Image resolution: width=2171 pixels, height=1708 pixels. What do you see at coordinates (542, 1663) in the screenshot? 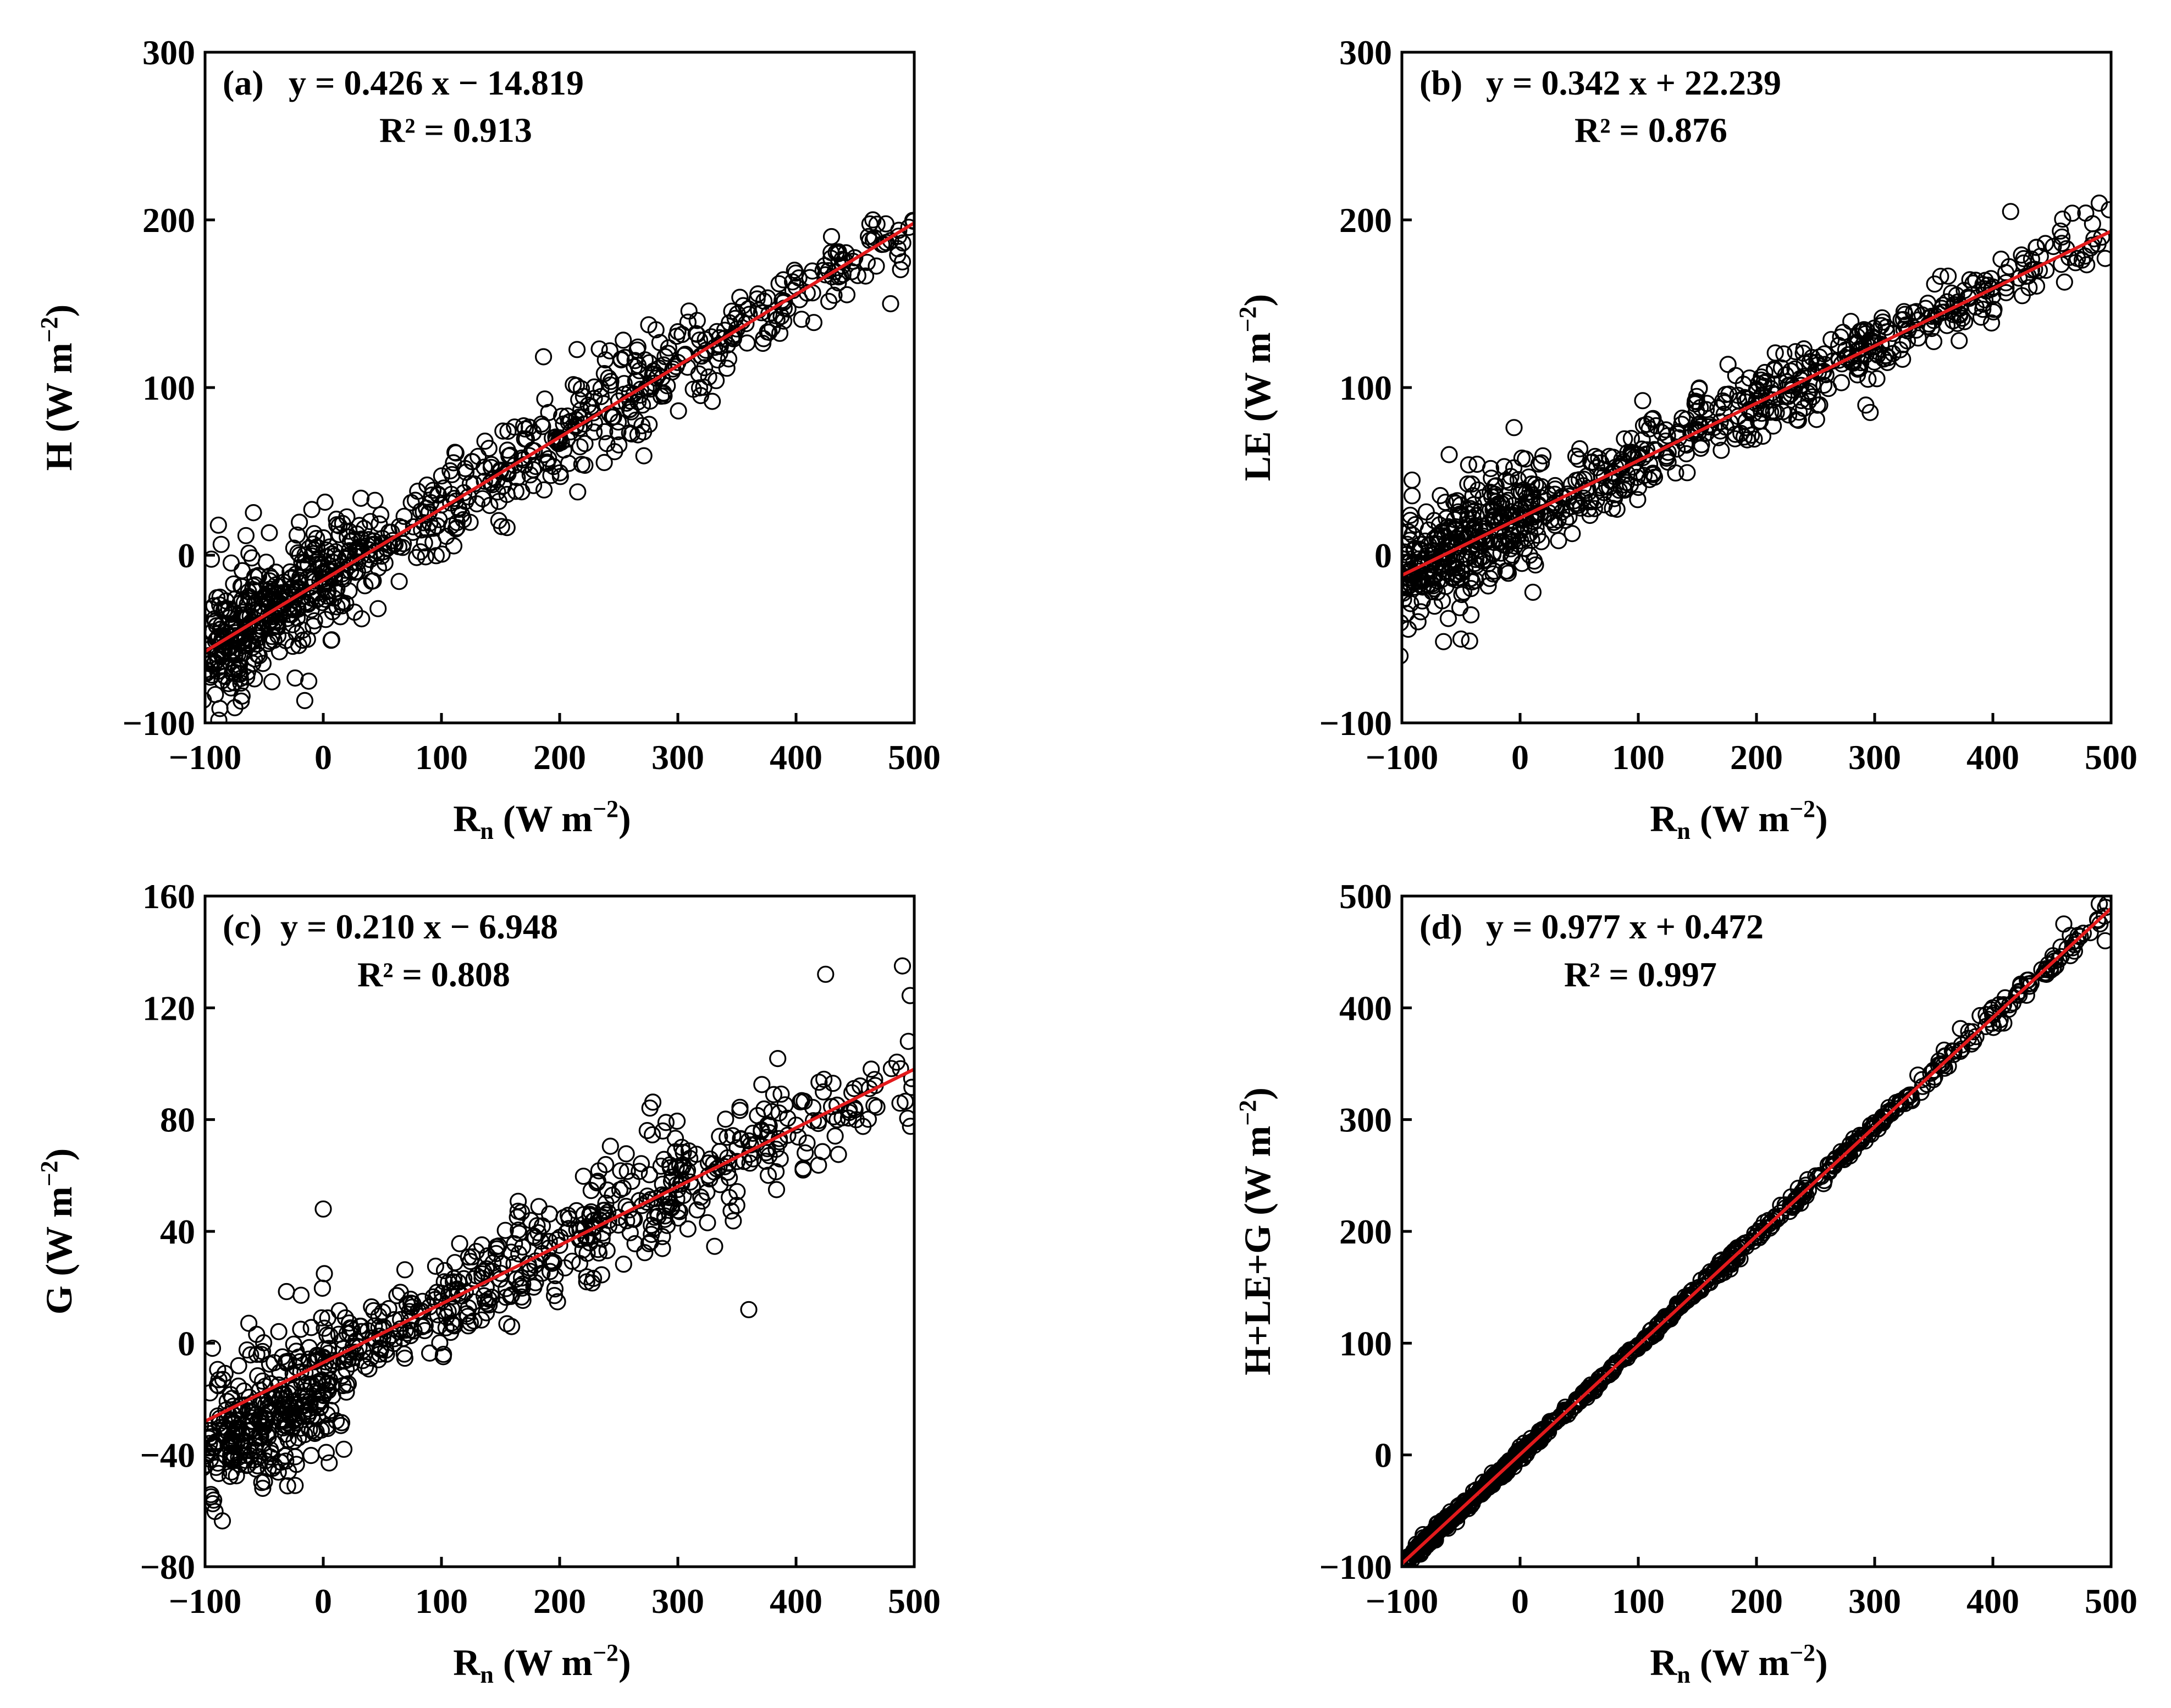
I see `panel-c-x-axis-title: Rn (W m−2)` at bounding box center [542, 1663].